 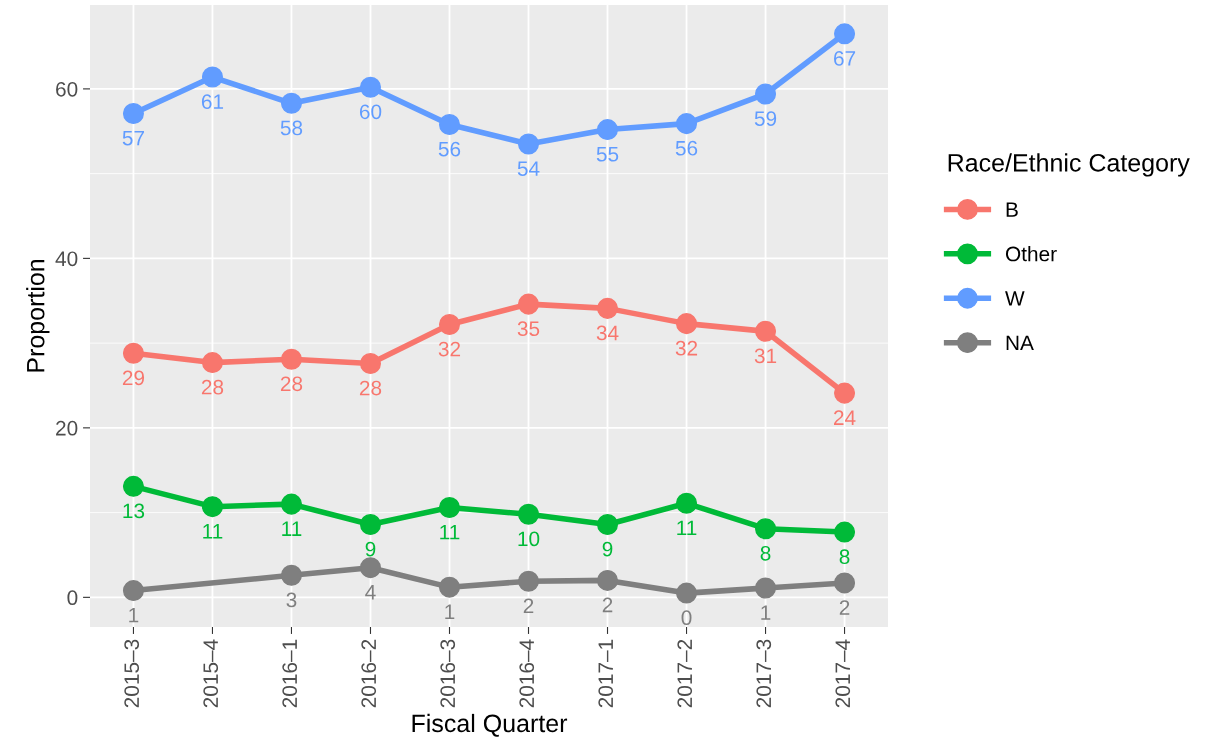 What do you see at coordinates (845, 58) in the screenshot?
I see `data-label: 67` at bounding box center [845, 58].